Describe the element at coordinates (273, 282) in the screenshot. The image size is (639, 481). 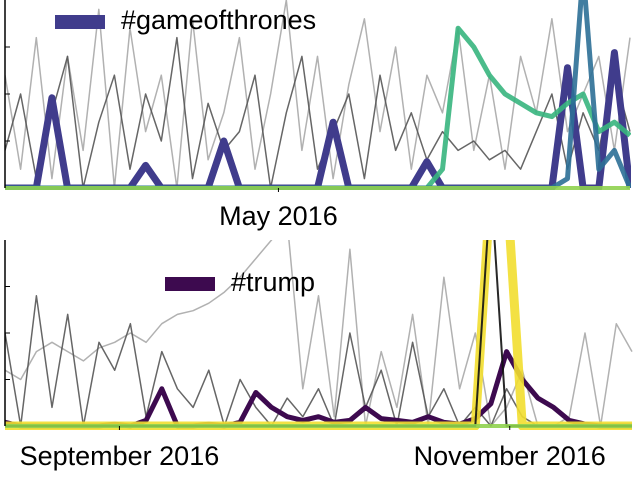
I see `legend-label: #trump` at that location.